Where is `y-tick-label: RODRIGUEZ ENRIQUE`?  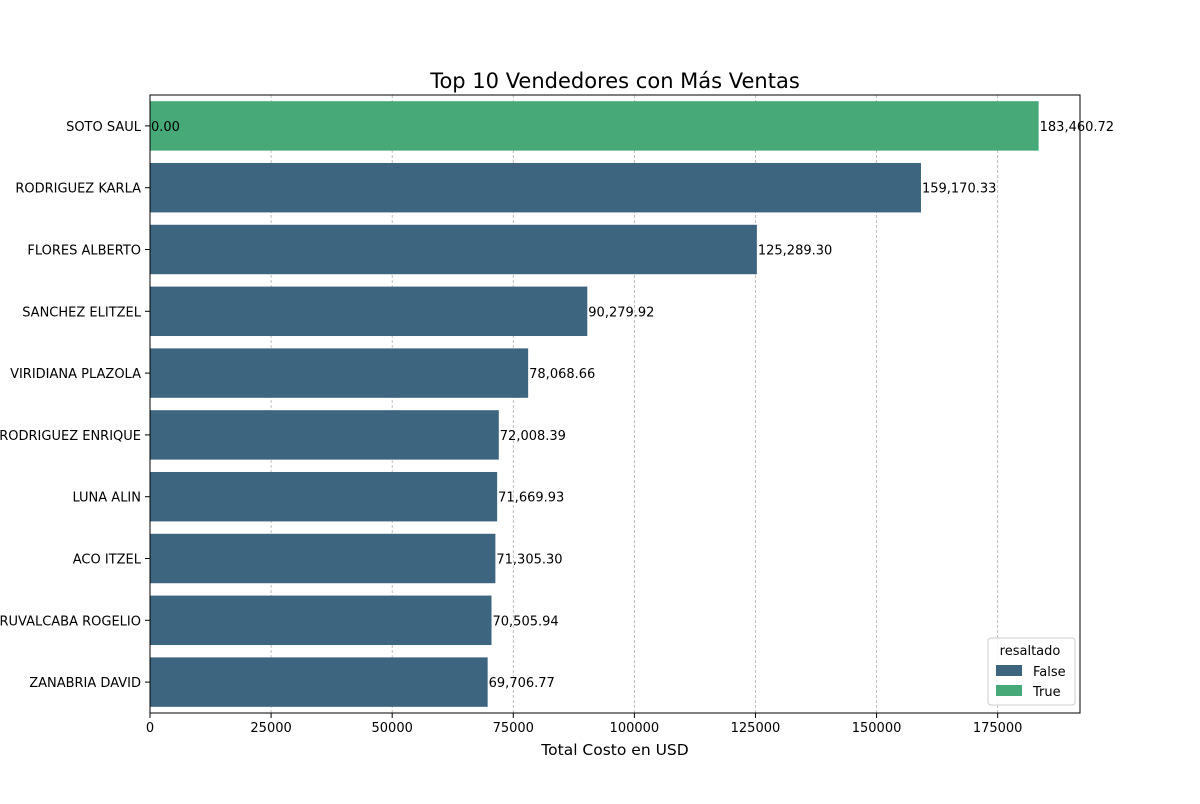 y-tick-label: RODRIGUEZ ENRIQUE is located at coordinates (70, 436).